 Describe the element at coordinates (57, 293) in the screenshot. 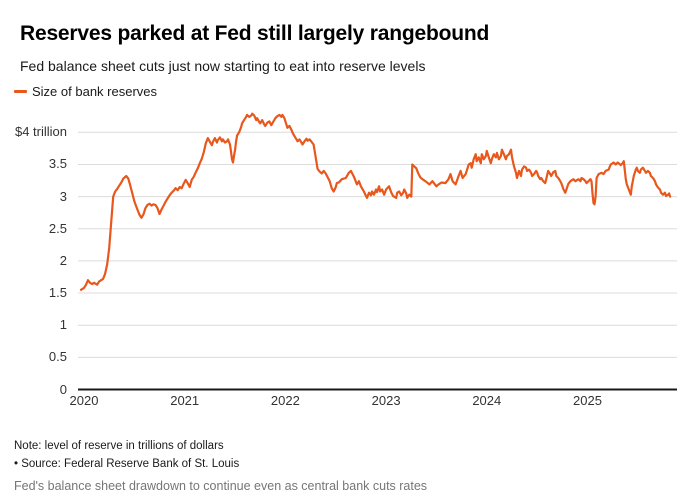

I see `y-tick-label: 1.5` at that location.